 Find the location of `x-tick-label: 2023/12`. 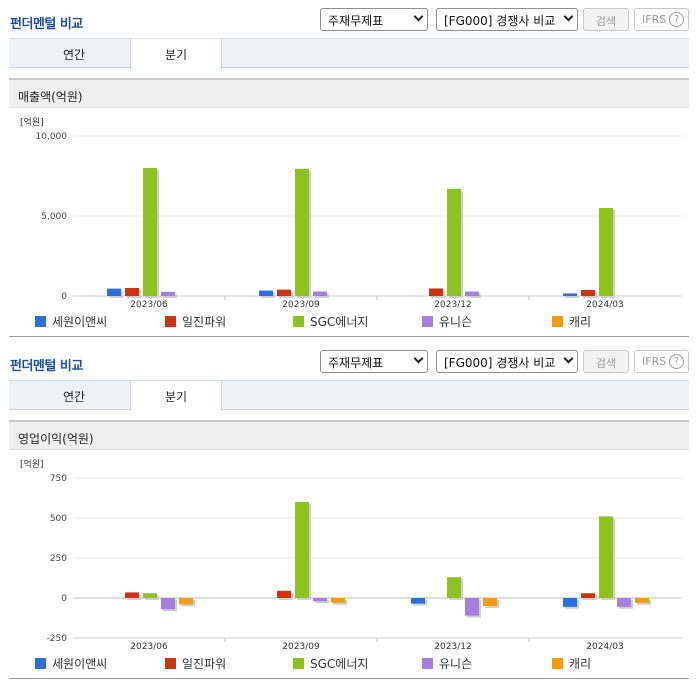

x-tick-label: 2023/12 is located at coordinates (452, 305).